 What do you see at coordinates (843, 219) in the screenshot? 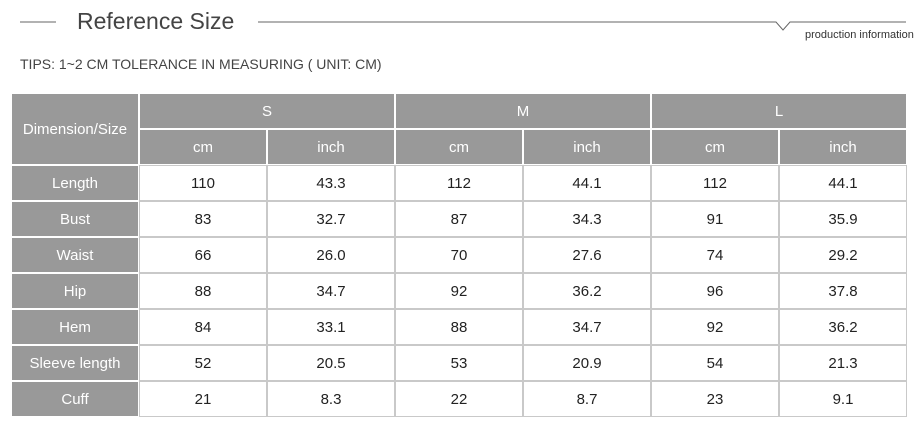
I see `measure-cell: 35.9` at bounding box center [843, 219].